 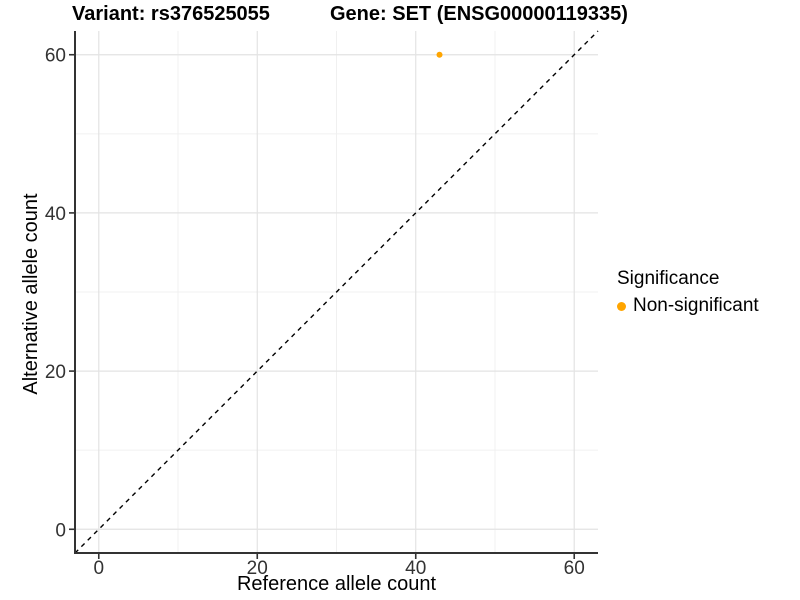 I want to click on x-tick-label: 40, so click(x=415, y=568).